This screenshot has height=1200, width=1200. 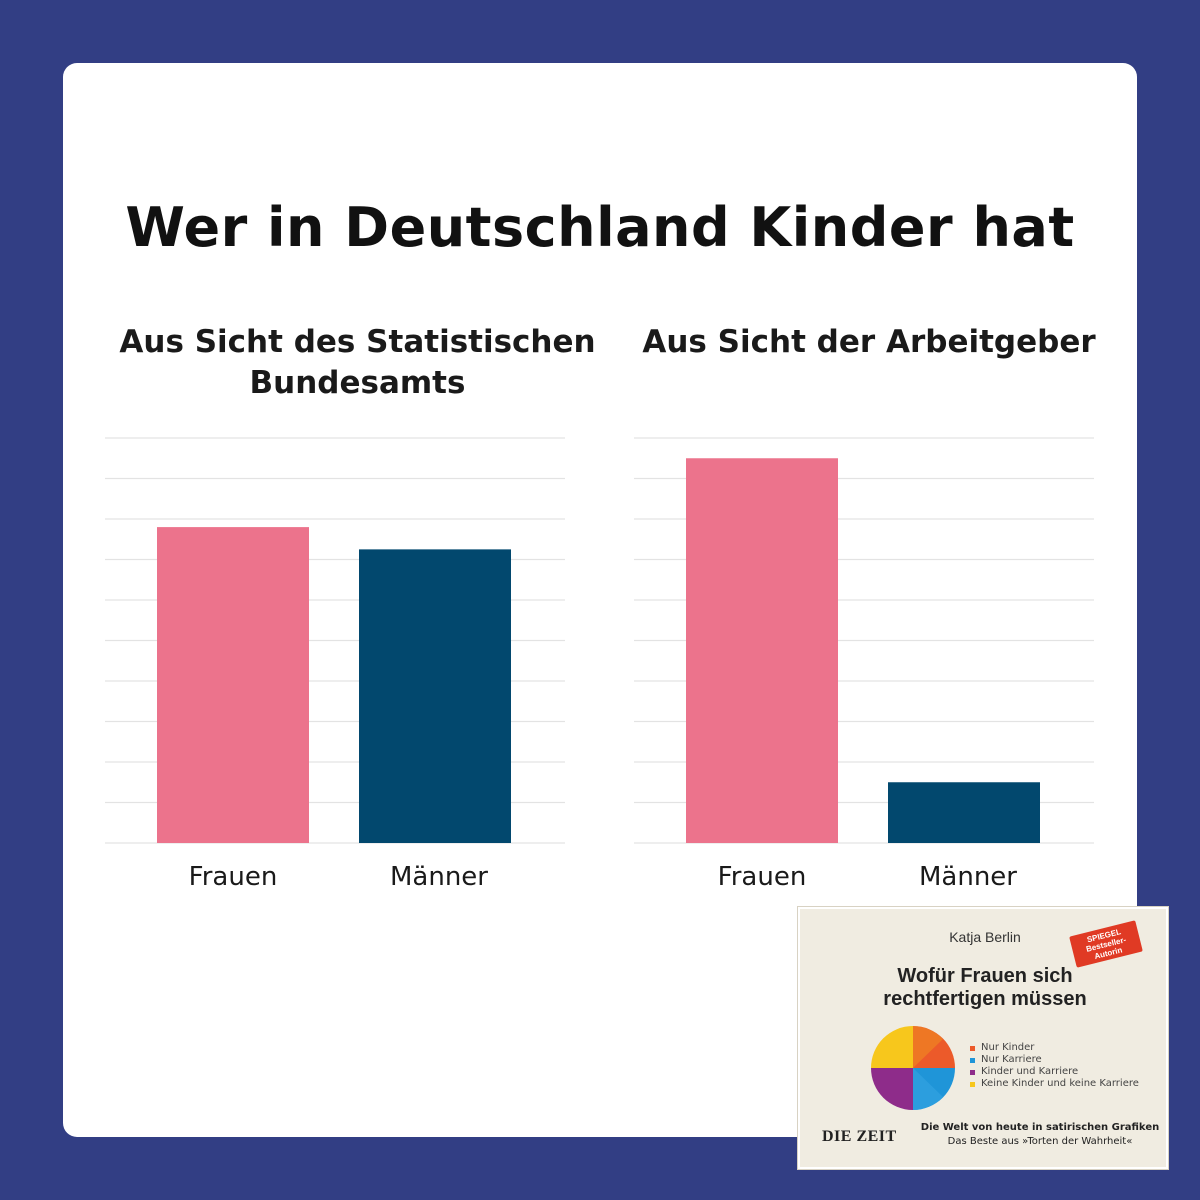 What do you see at coordinates (985, 976) in the screenshot?
I see `book-title-line: Wofür Frauen sich` at bounding box center [985, 976].